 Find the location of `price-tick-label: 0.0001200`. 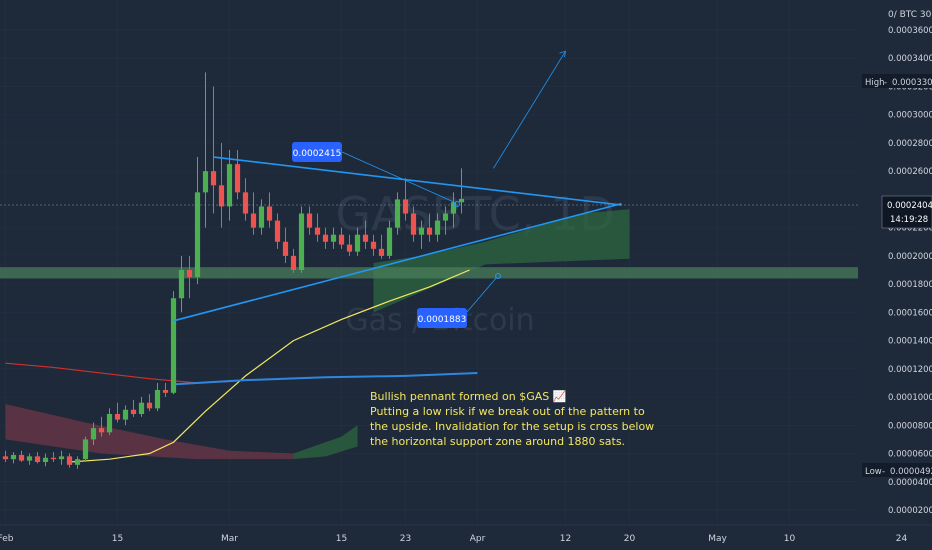

price-tick-label: 0.0001200 is located at coordinates (910, 370).